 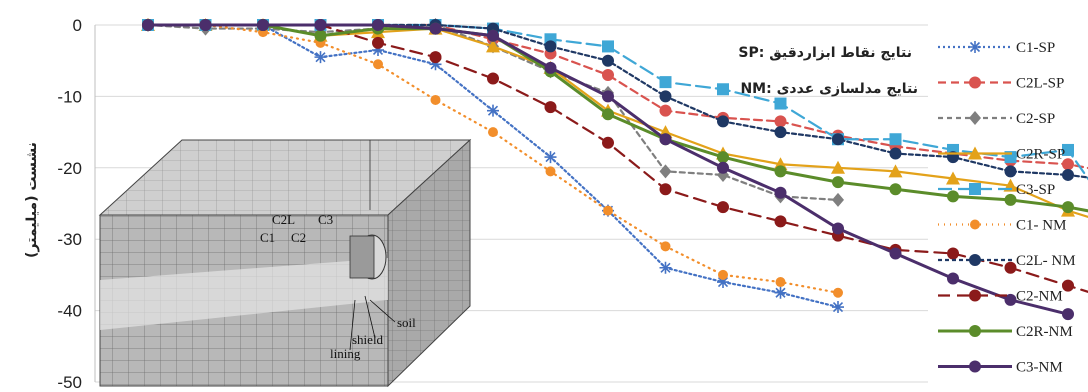 What do you see at coordinates (1035, 119) in the screenshot?
I see `legend-label: C2-SP` at bounding box center [1035, 119].